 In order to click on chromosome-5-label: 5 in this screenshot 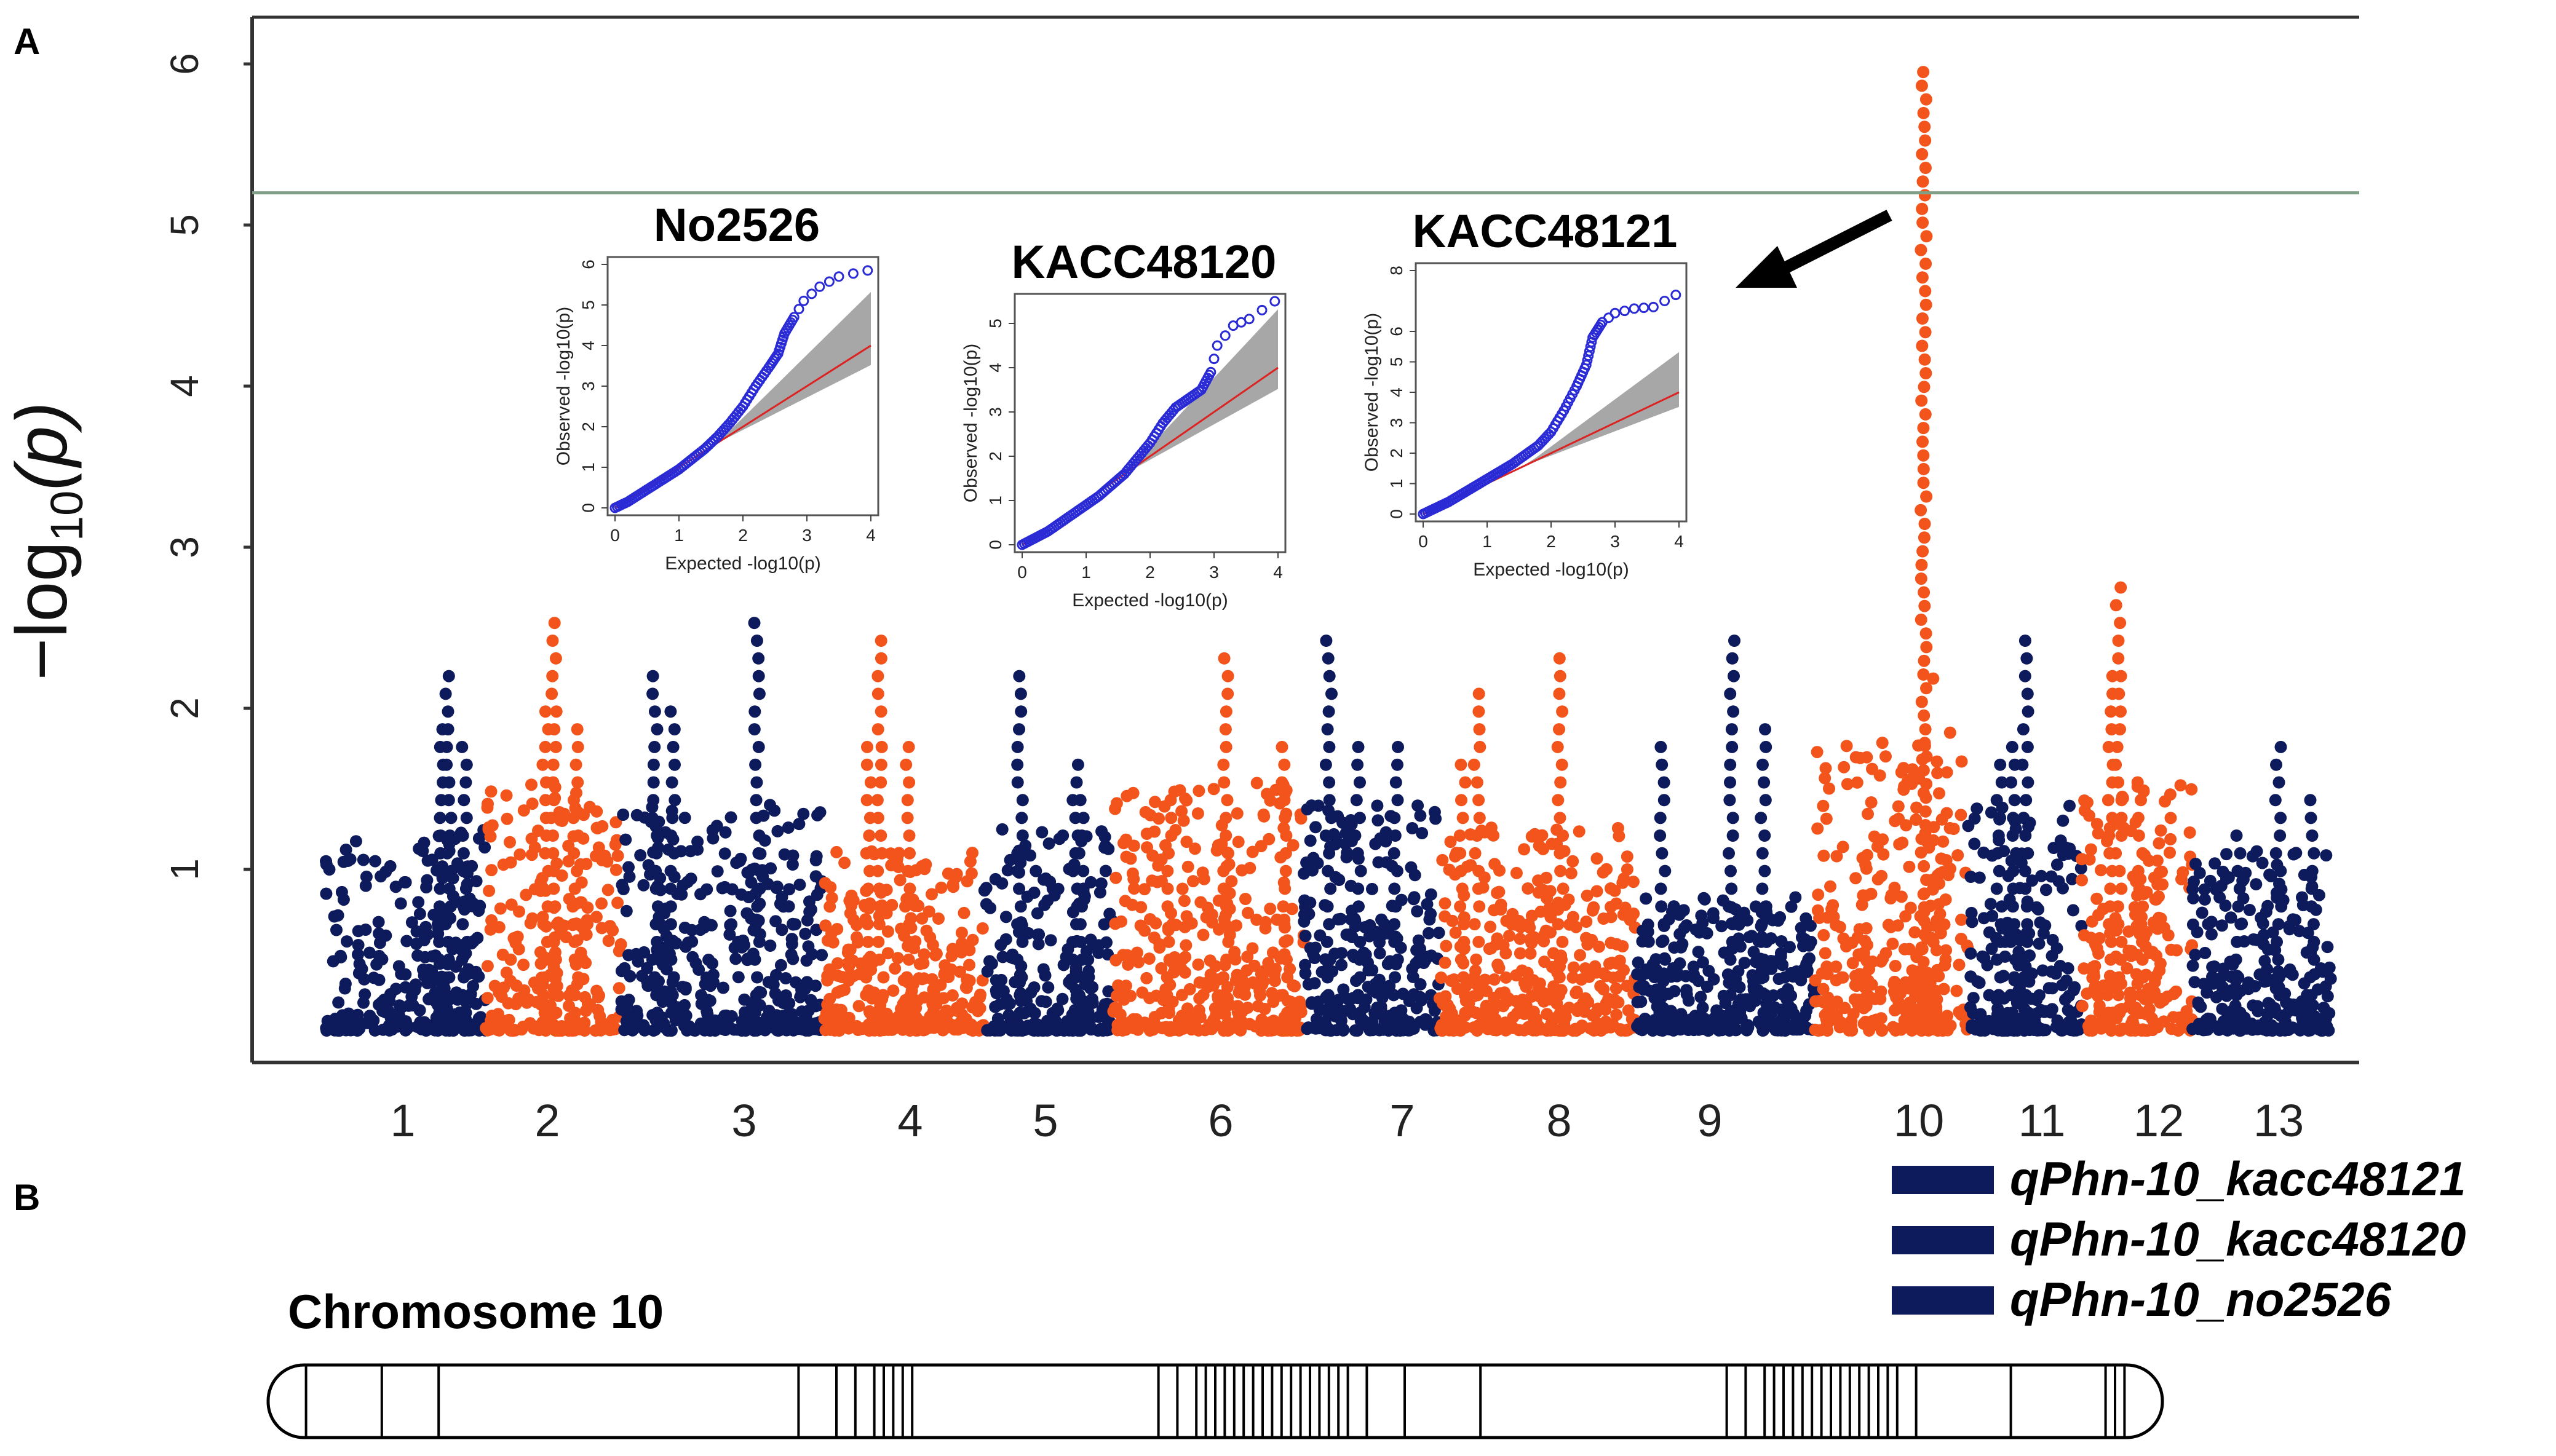, I will do `click(1045, 1120)`.